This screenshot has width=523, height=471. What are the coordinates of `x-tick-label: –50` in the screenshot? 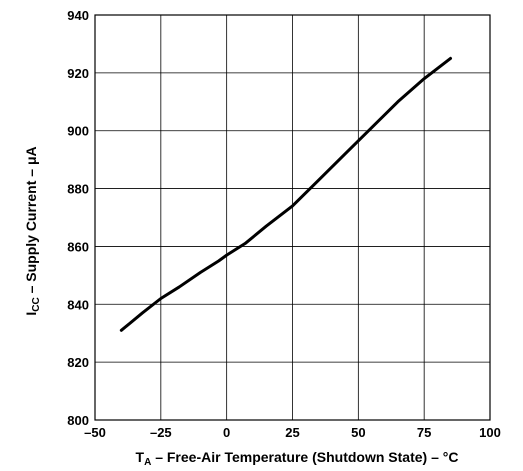 It's located at (95, 432).